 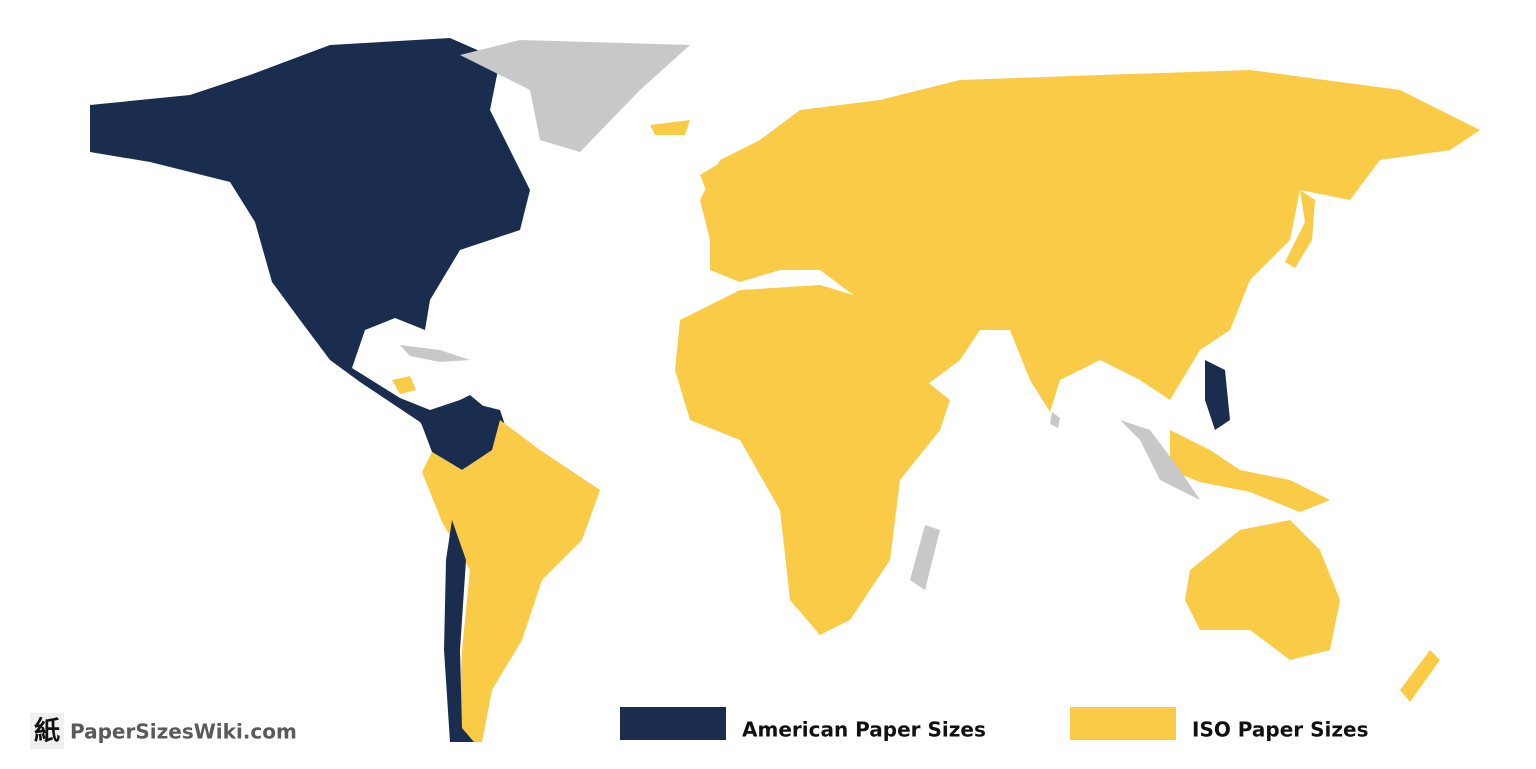 I want to click on brand: 紙 PaperSizesWiki.com, so click(x=163, y=731).